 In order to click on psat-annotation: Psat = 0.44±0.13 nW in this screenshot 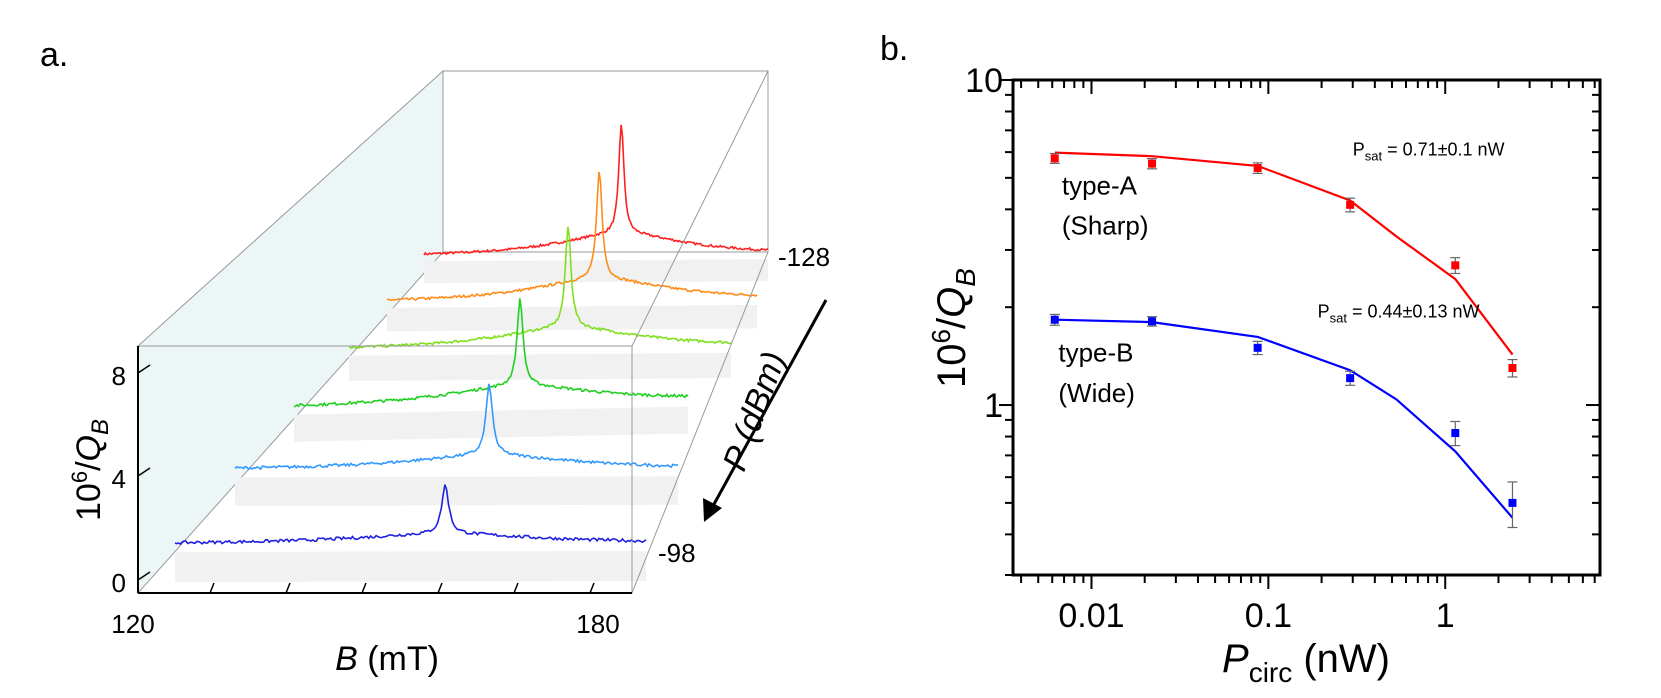, I will do `click(1399, 313)`.